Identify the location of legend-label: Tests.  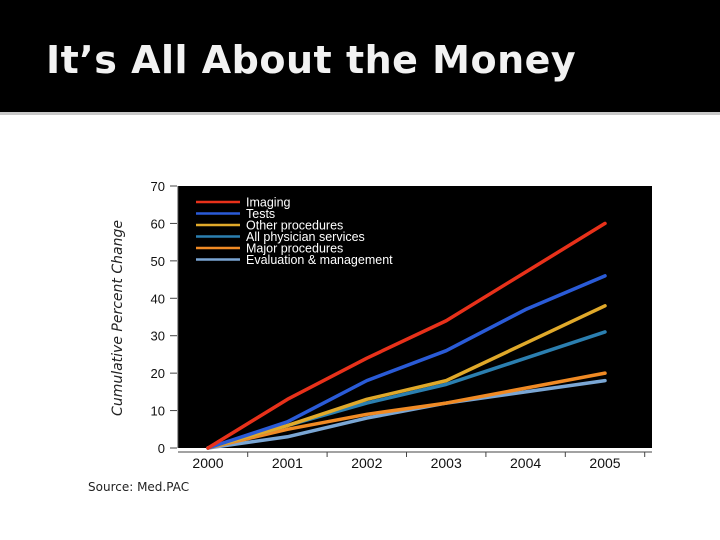
(260, 214).